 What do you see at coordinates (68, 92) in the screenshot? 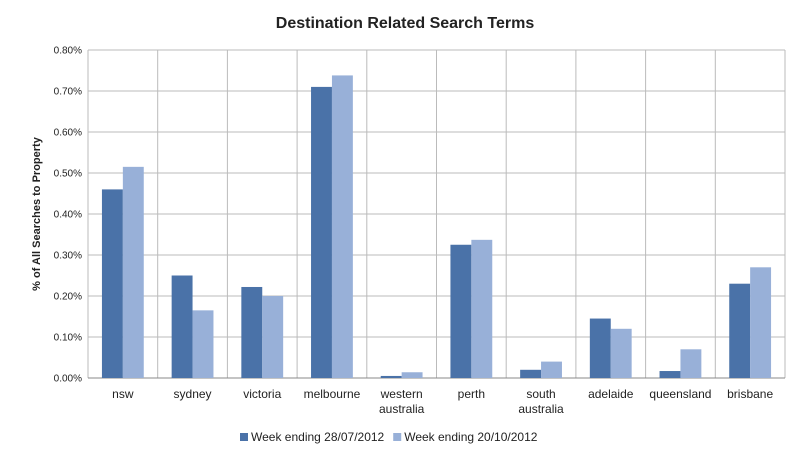
I see `y-tick-label: 0.70%` at bounding box center [68, 92].